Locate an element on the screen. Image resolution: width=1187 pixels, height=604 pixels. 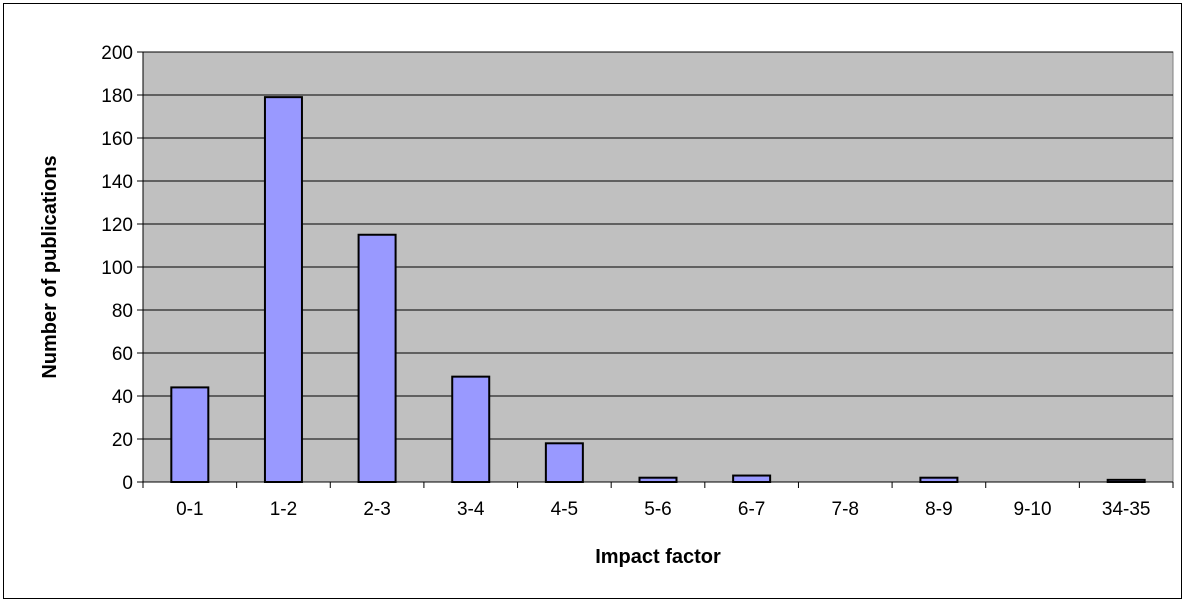
x-axis: 0-1 1-2 2-3 3-4 4-5 5-6 6-7 7-8 8-9 9-10 34-35 is located at coordinates (658, 500).